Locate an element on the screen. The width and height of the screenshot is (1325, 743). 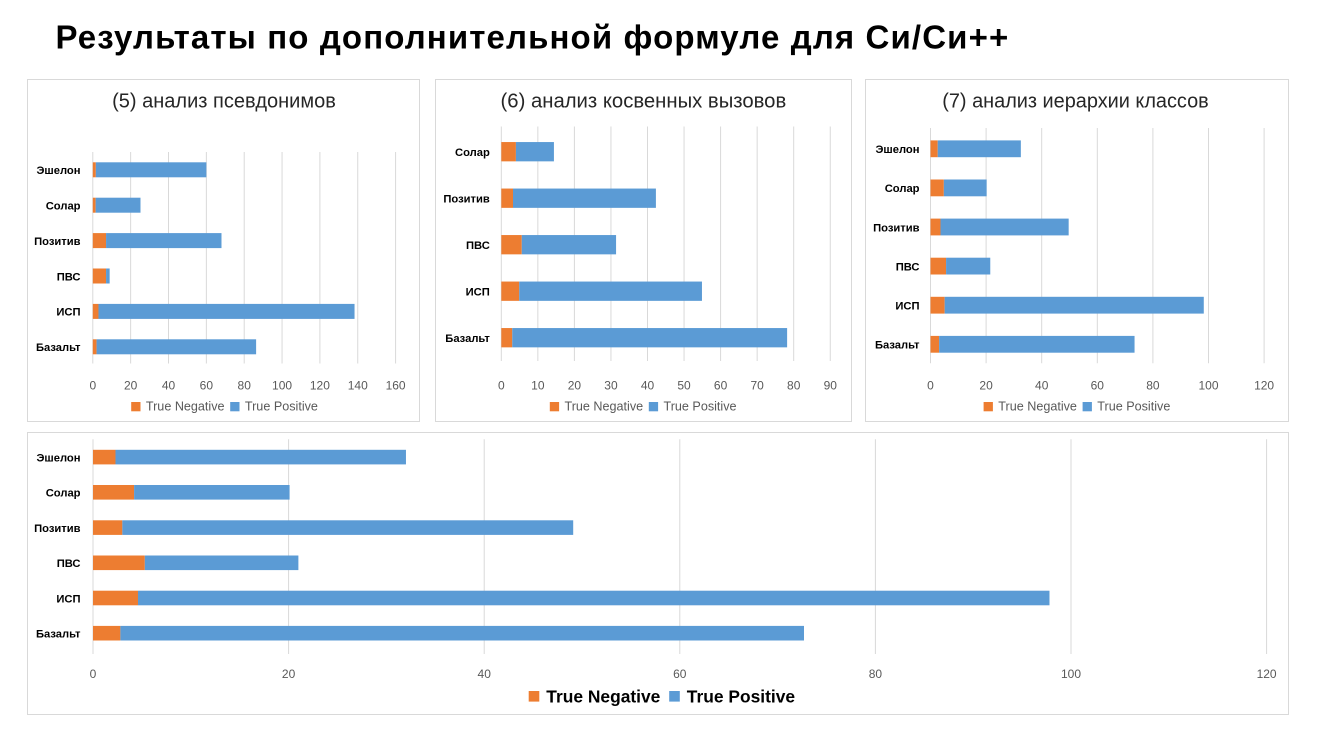
svg-text: 160 is located at coordinates (396, 385).